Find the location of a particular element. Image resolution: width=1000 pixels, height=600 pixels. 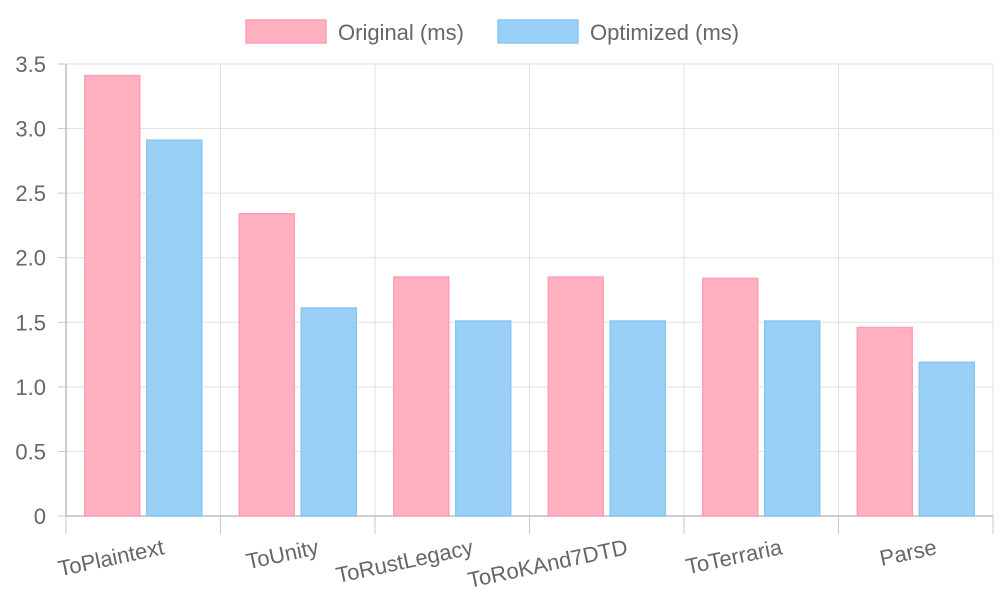

y-axis-ticks: 0 0.5 1.0 1.5 2.0 2.5 3.0 3.5 is located at coordinates (40, 290).